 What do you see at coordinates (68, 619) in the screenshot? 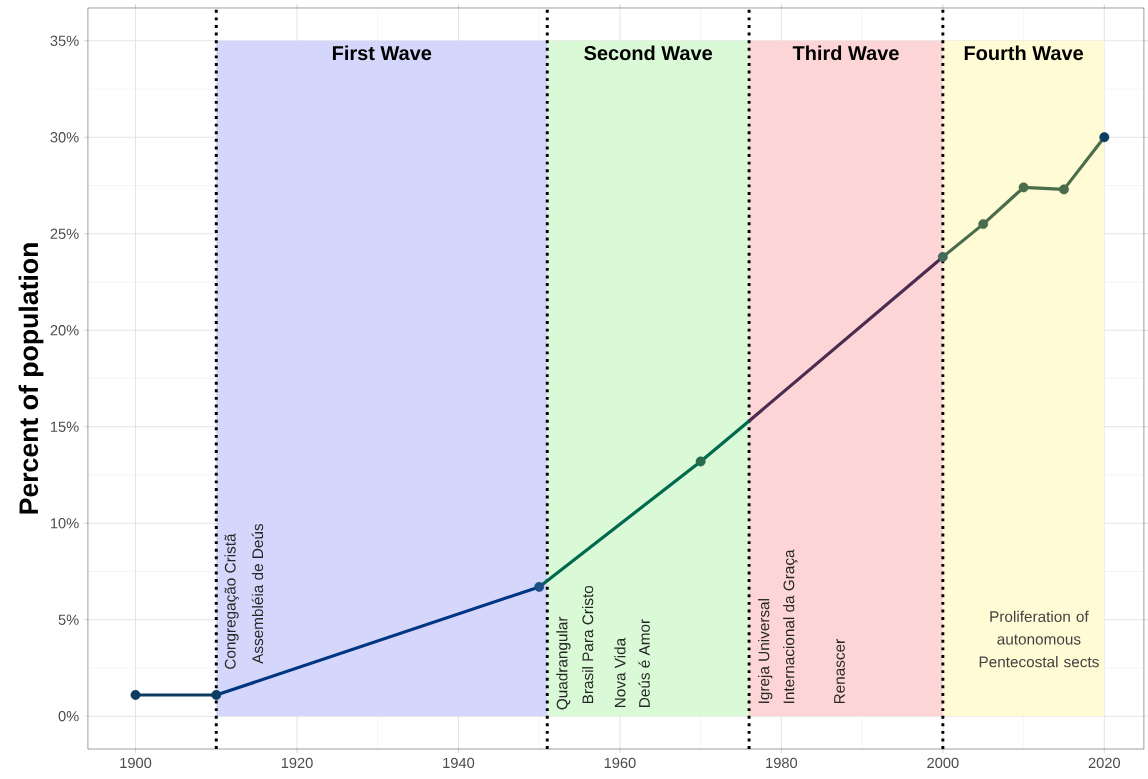
I see `y-tick-label: 5%` at bounding box center [68, 619].